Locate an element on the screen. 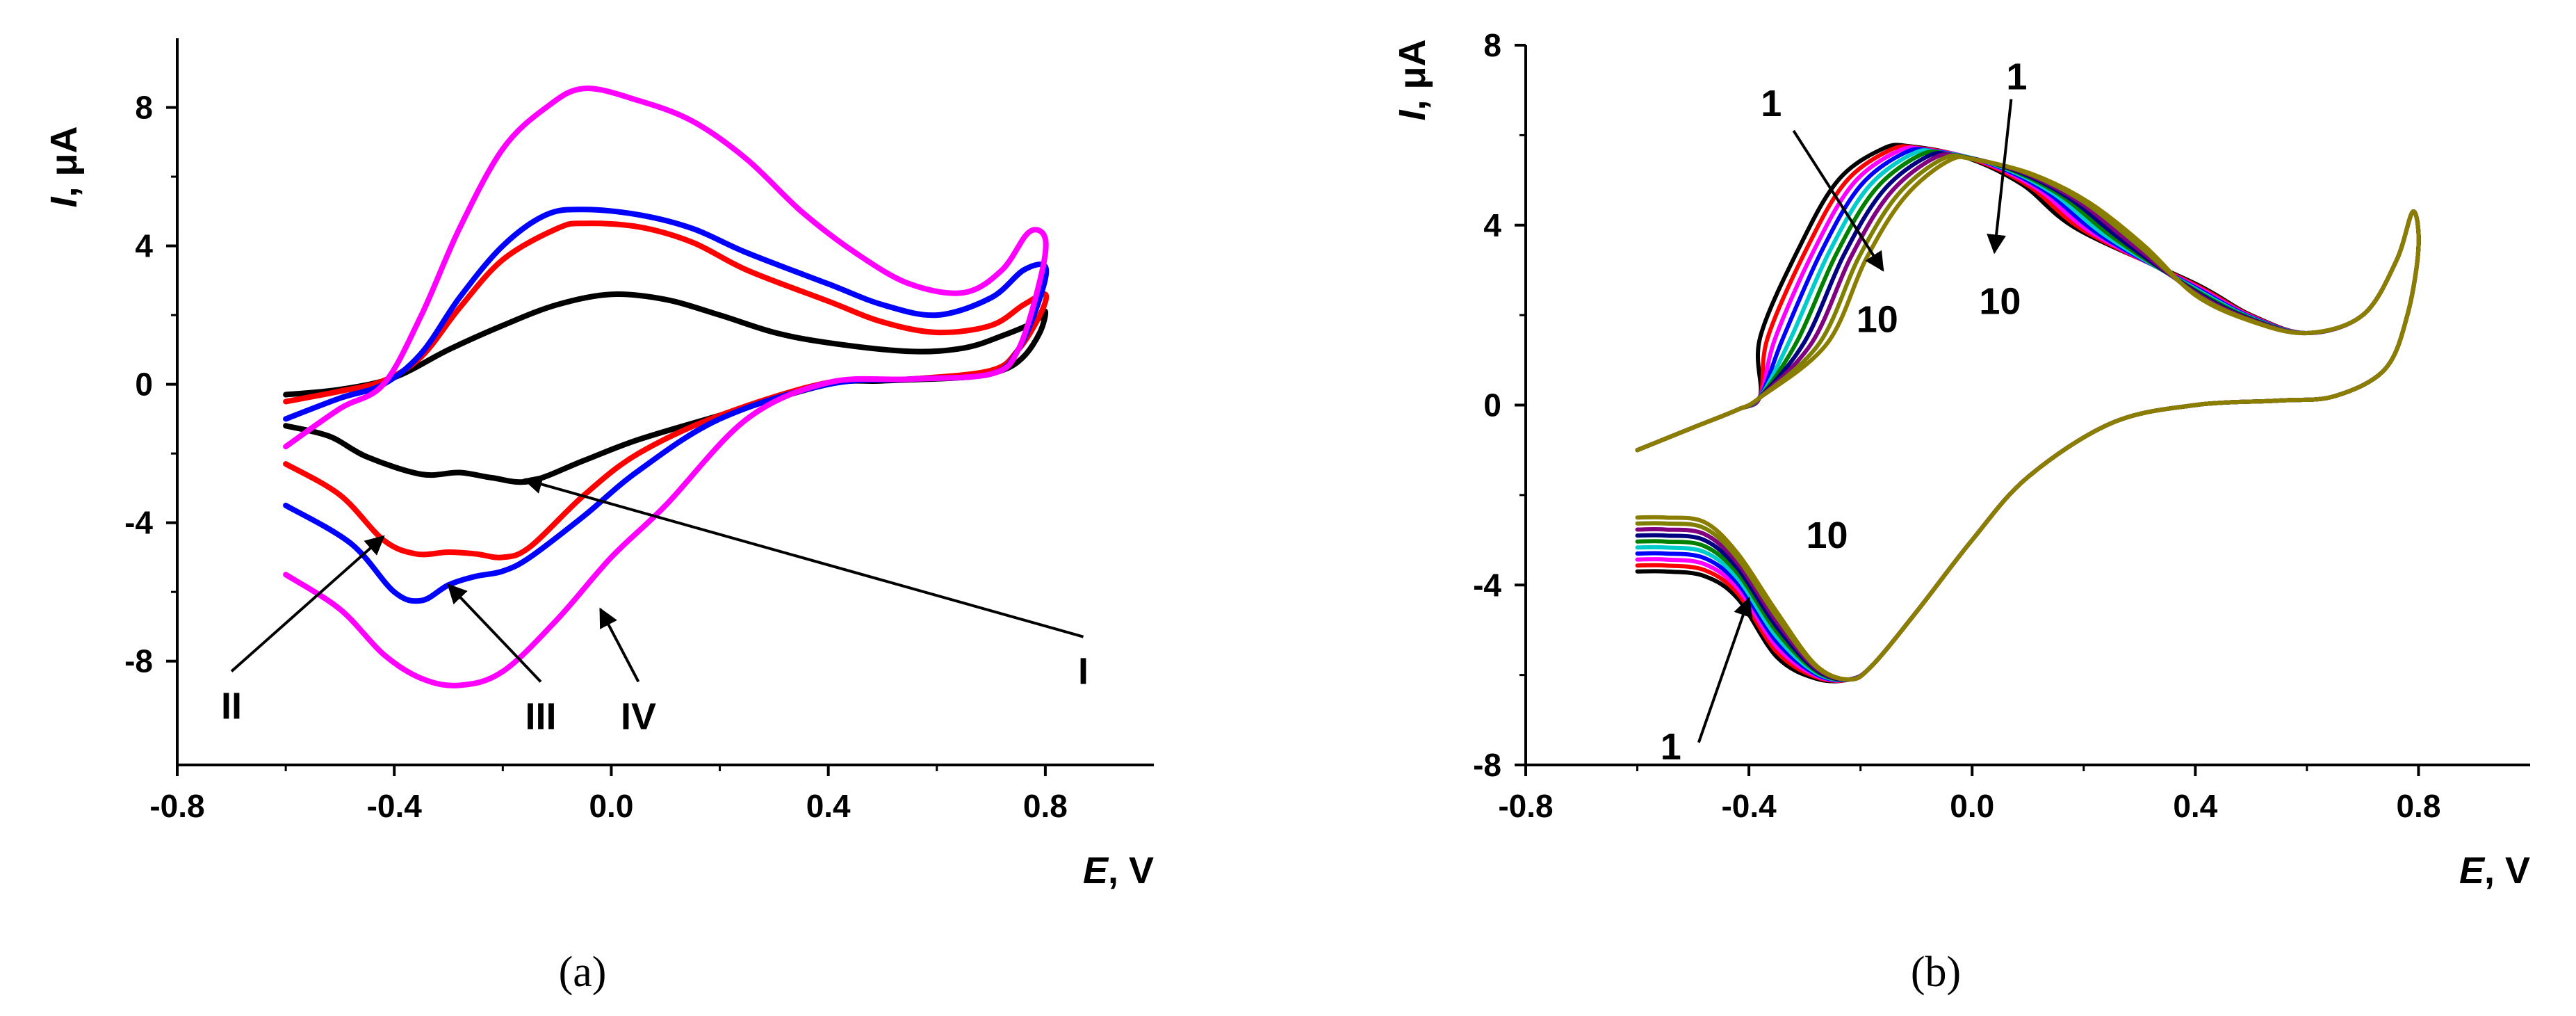  x-axis-title-a: E, V is located at coordinates (1118, 871).